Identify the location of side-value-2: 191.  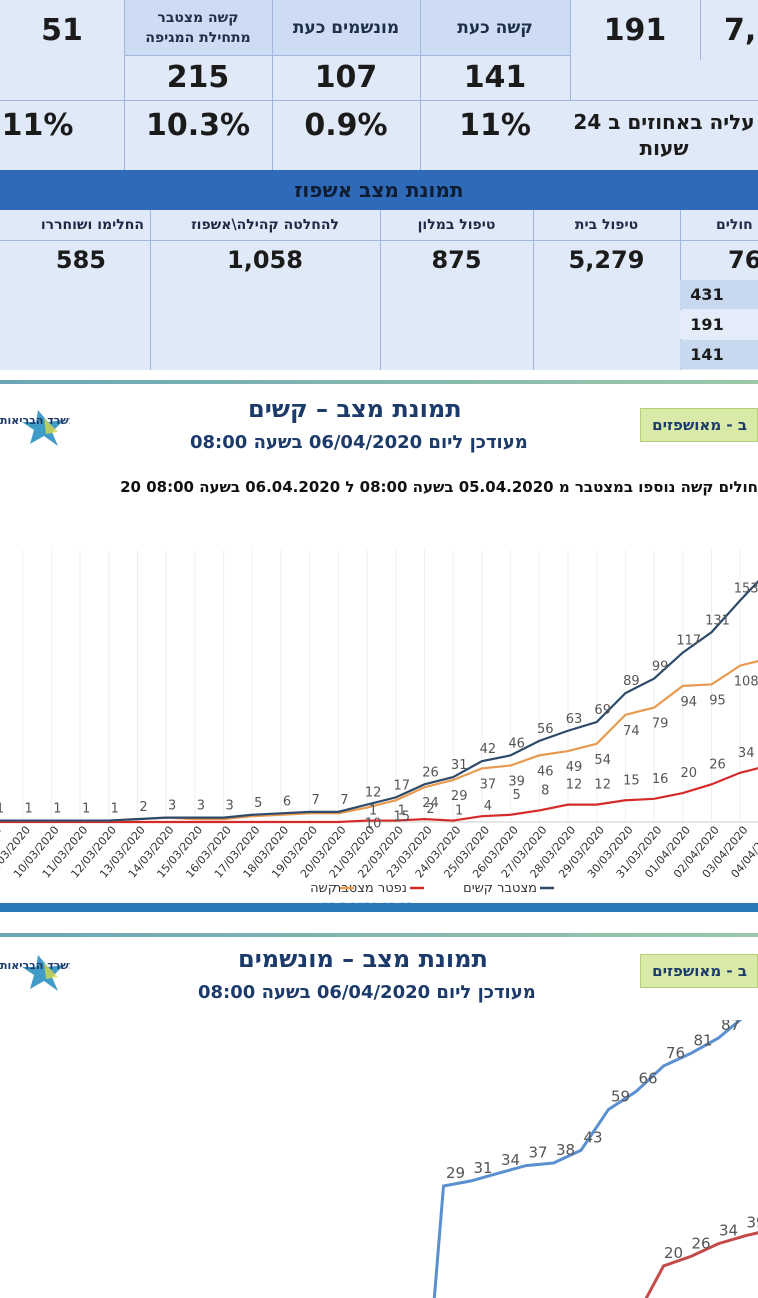
(719, 324).